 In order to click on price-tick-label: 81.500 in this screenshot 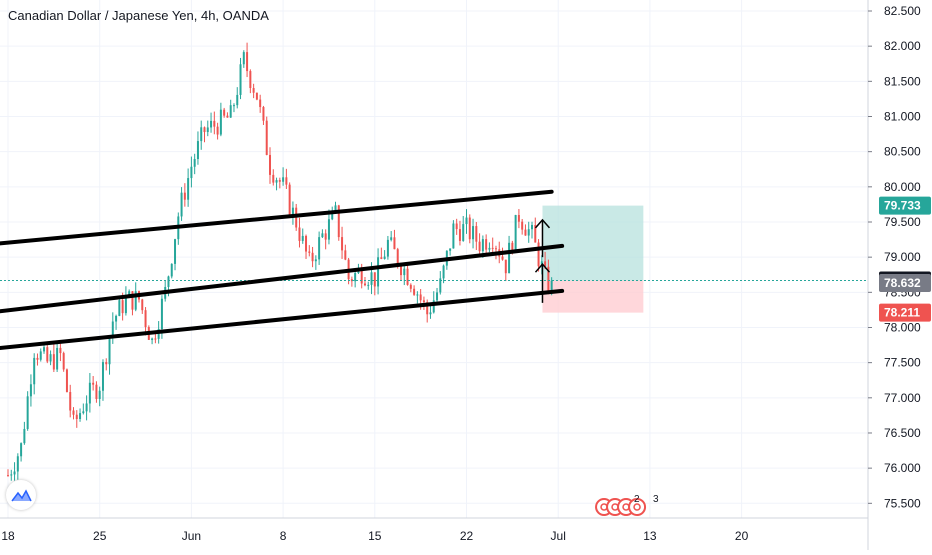, I will do `click(902, 81)`.